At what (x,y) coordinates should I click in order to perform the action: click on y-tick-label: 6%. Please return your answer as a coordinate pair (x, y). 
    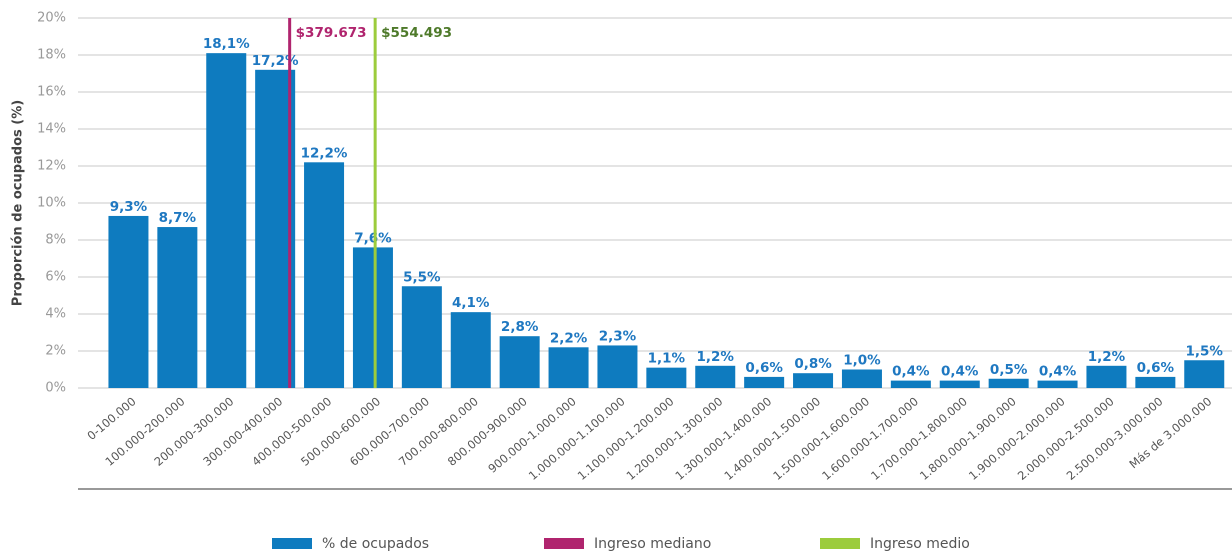
    Looking at the image, I should click on (55, 277).